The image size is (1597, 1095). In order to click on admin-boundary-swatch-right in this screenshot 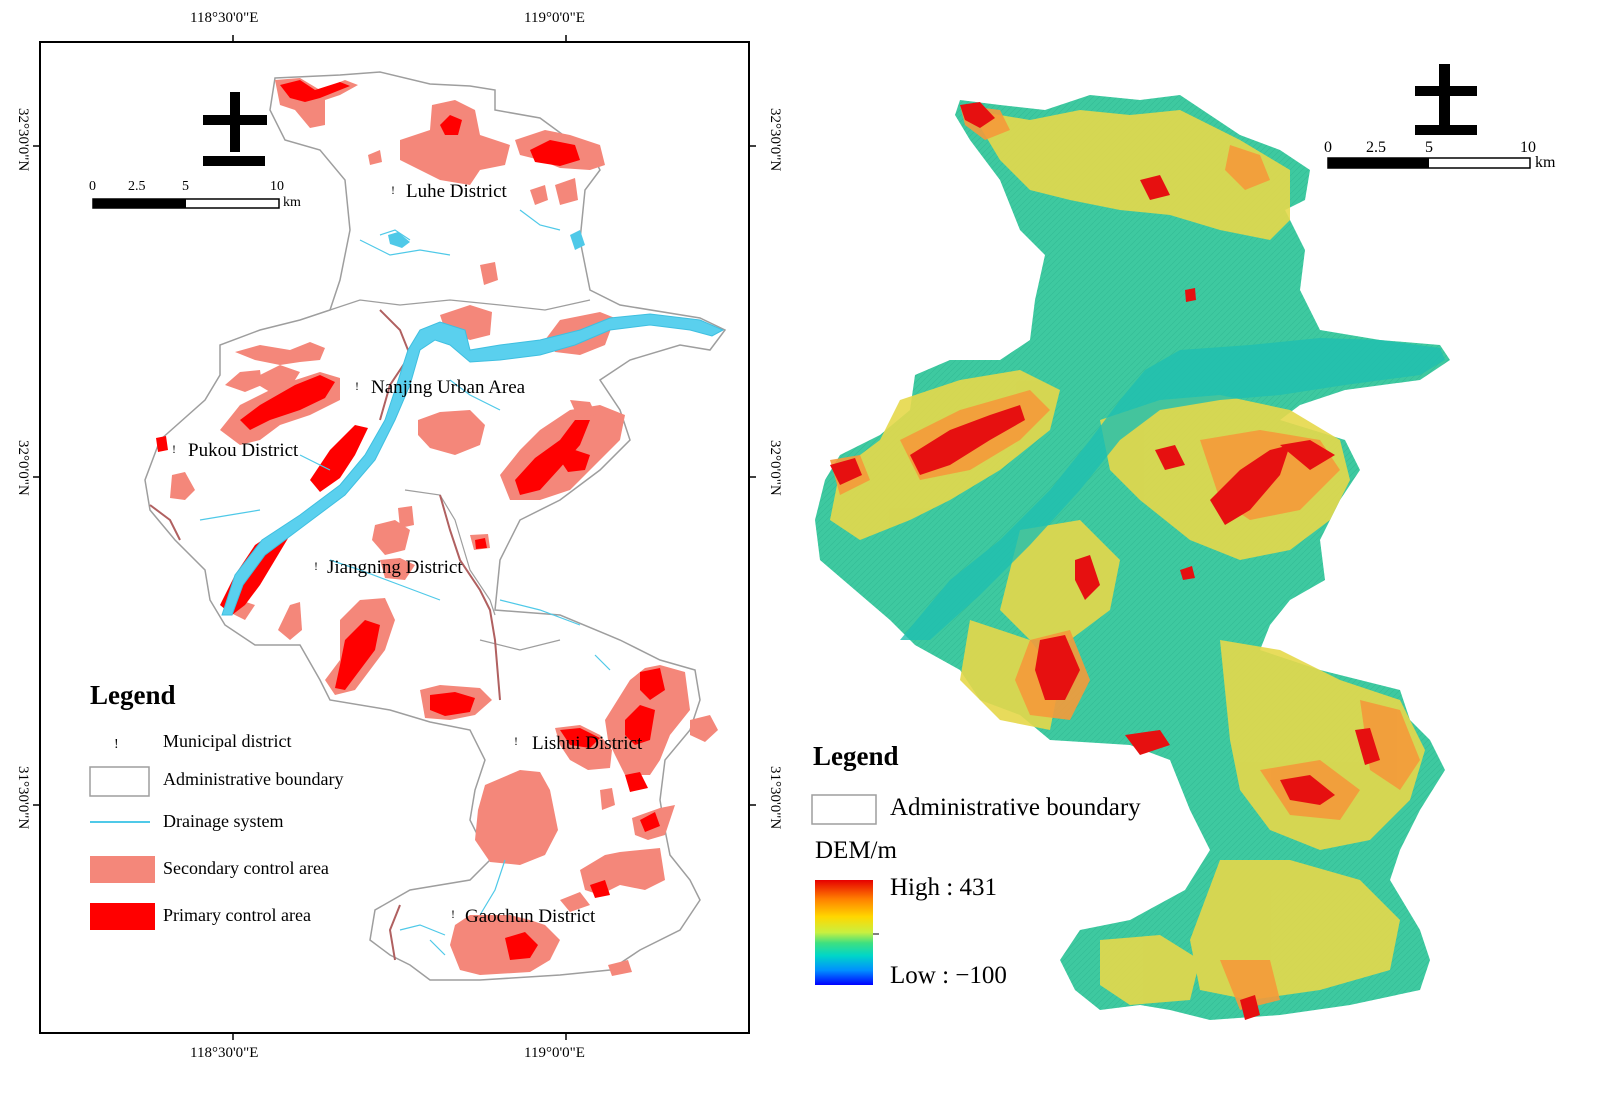, I will do `click(844, 809)`.